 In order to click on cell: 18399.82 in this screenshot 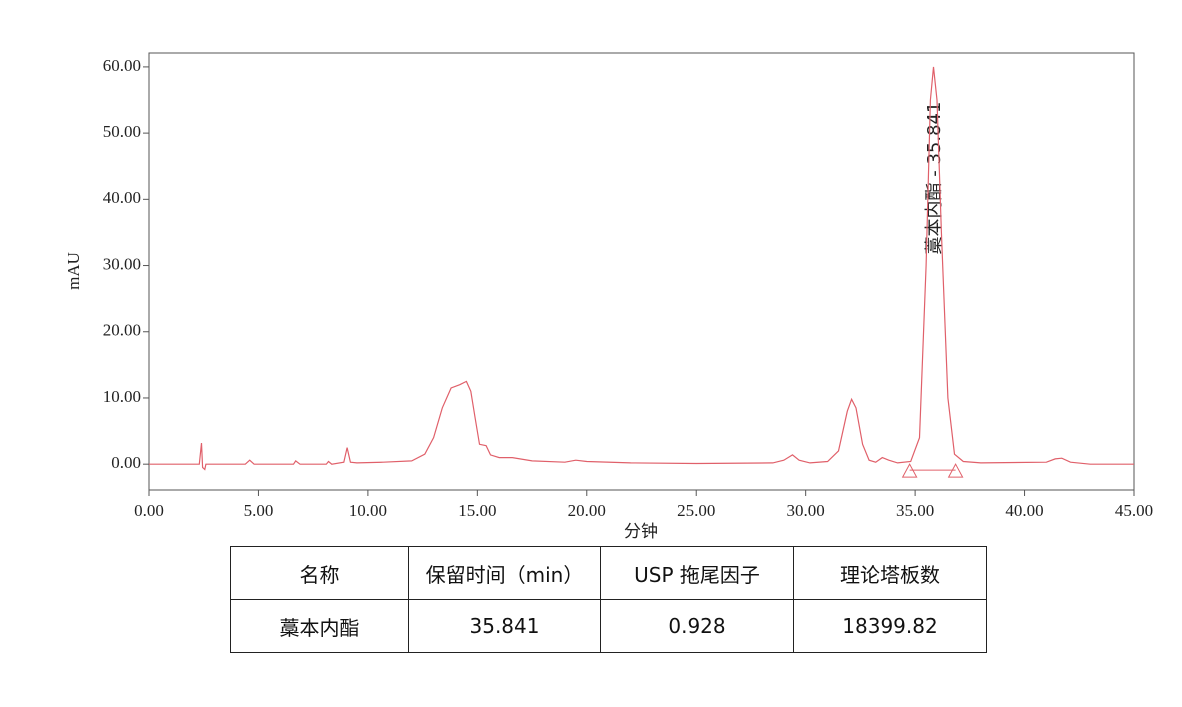, I will do `click(890, 626)`.